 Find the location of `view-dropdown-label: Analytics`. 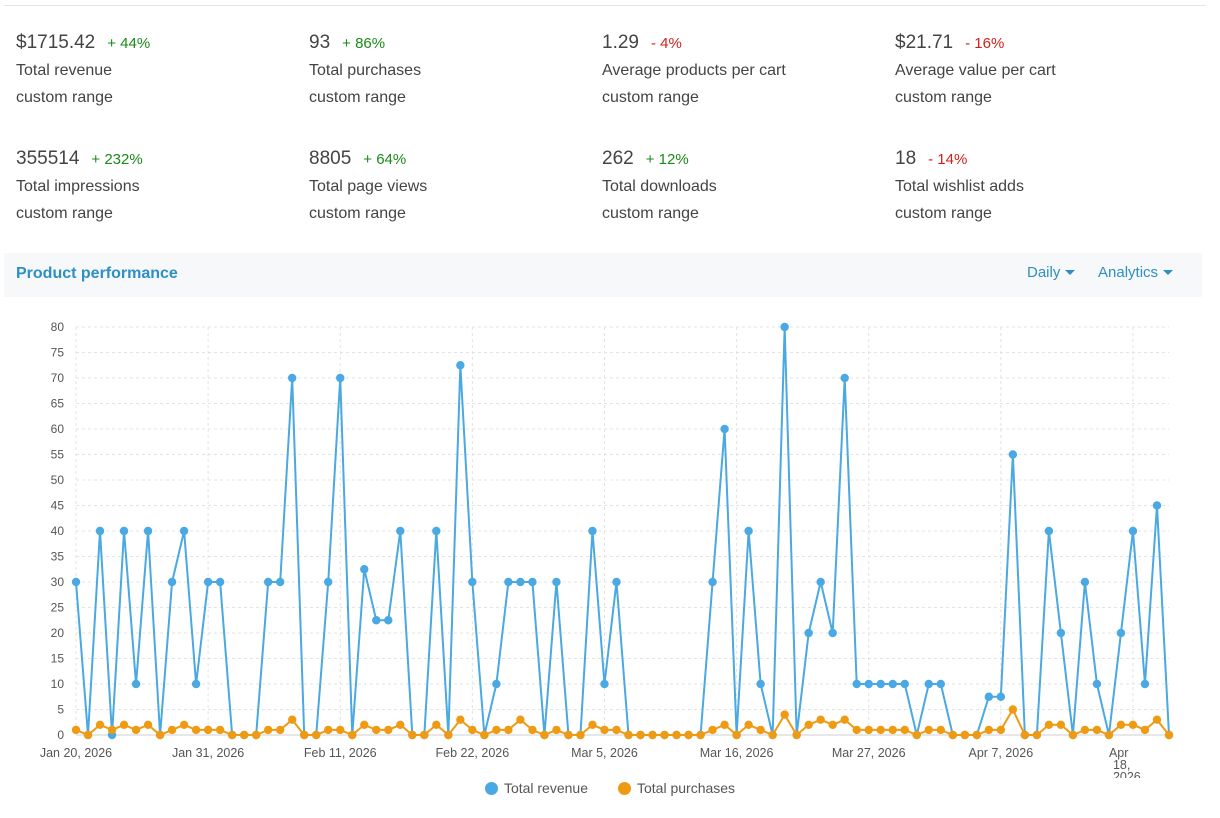

view-dropdown-label: Analytics is located at coordinates (1128, 272).